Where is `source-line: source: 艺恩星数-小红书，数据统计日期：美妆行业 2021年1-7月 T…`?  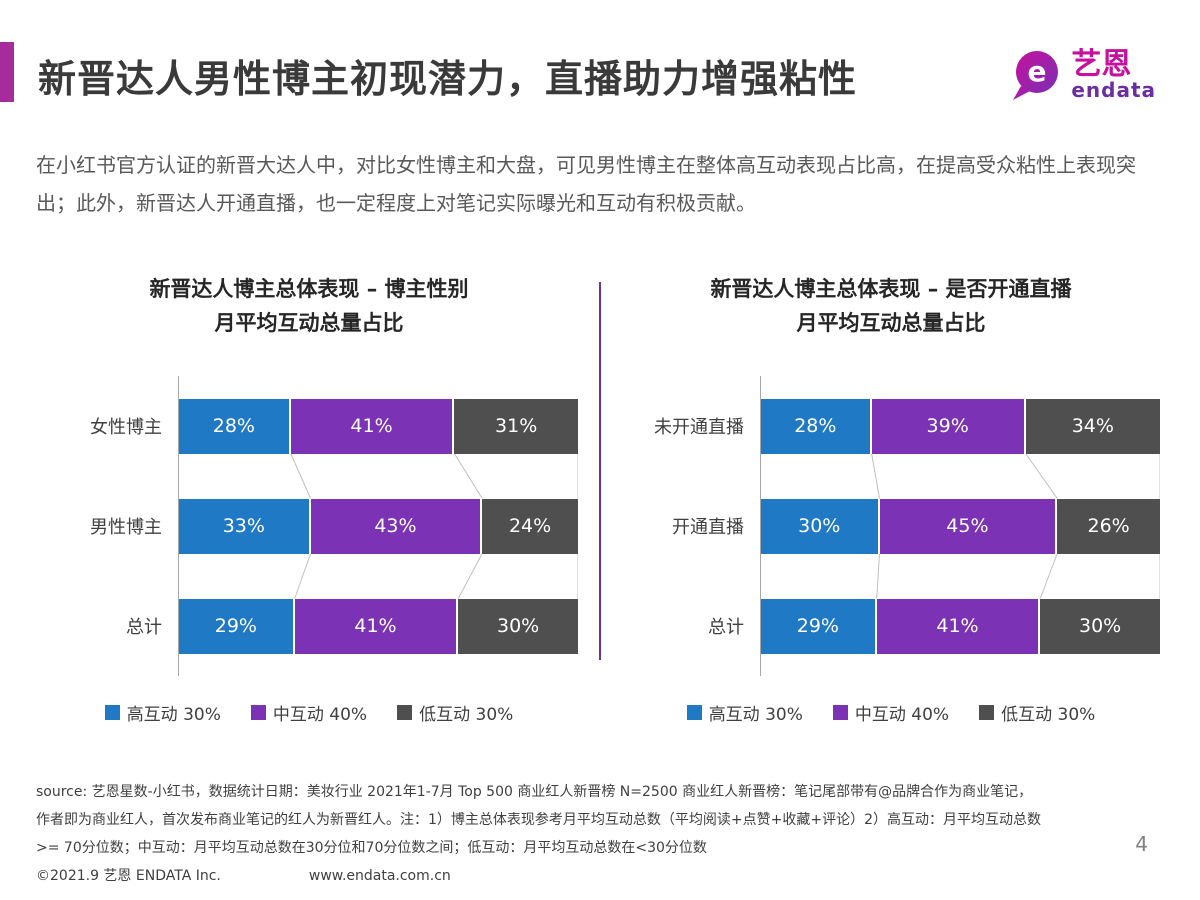
source-line: source: 艺恩星数-小红书，数据统计日期：美妆行业 2021年1-7月 T… is located at coordinates (534, 792).